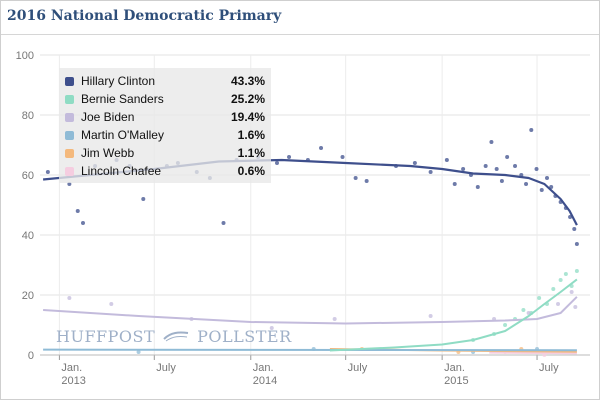 The image size is (600, 400). I want to click on legend-item-biden: Joe Biden 19.4%, so click(165, 117).